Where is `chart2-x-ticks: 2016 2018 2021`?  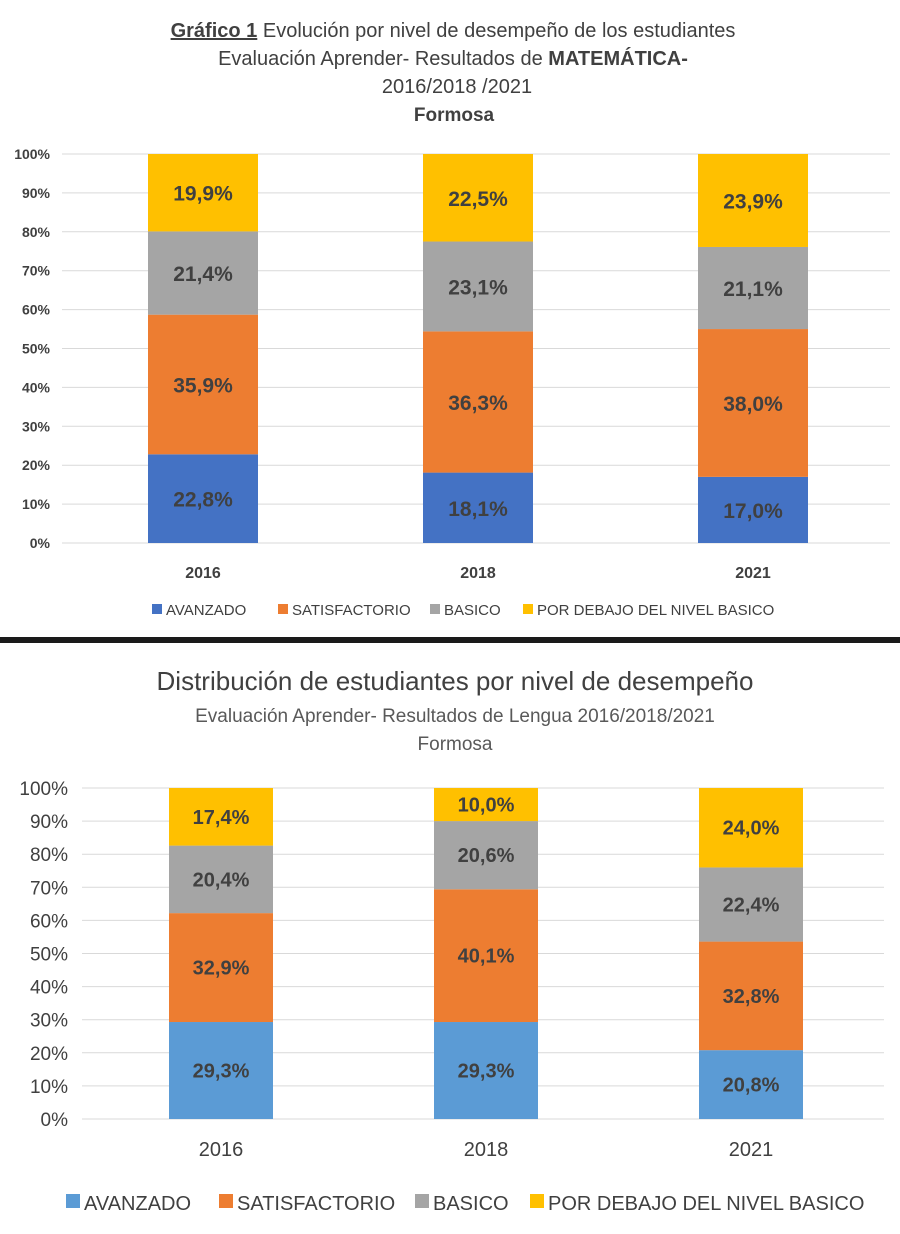
chart2-x-ticks: 2016 2018 2021 is located at coordinates (486, 1150).